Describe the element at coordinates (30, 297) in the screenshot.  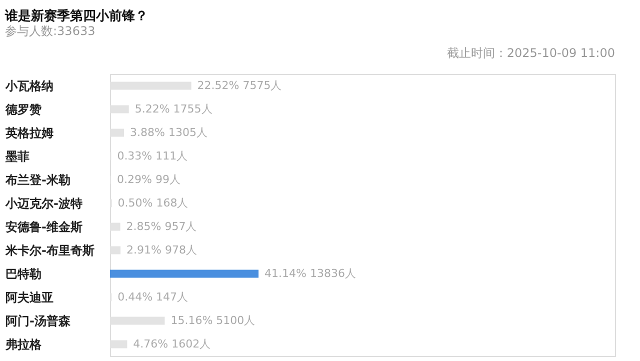
I see `y-tick-label: 阿夫迪亚` at that location.